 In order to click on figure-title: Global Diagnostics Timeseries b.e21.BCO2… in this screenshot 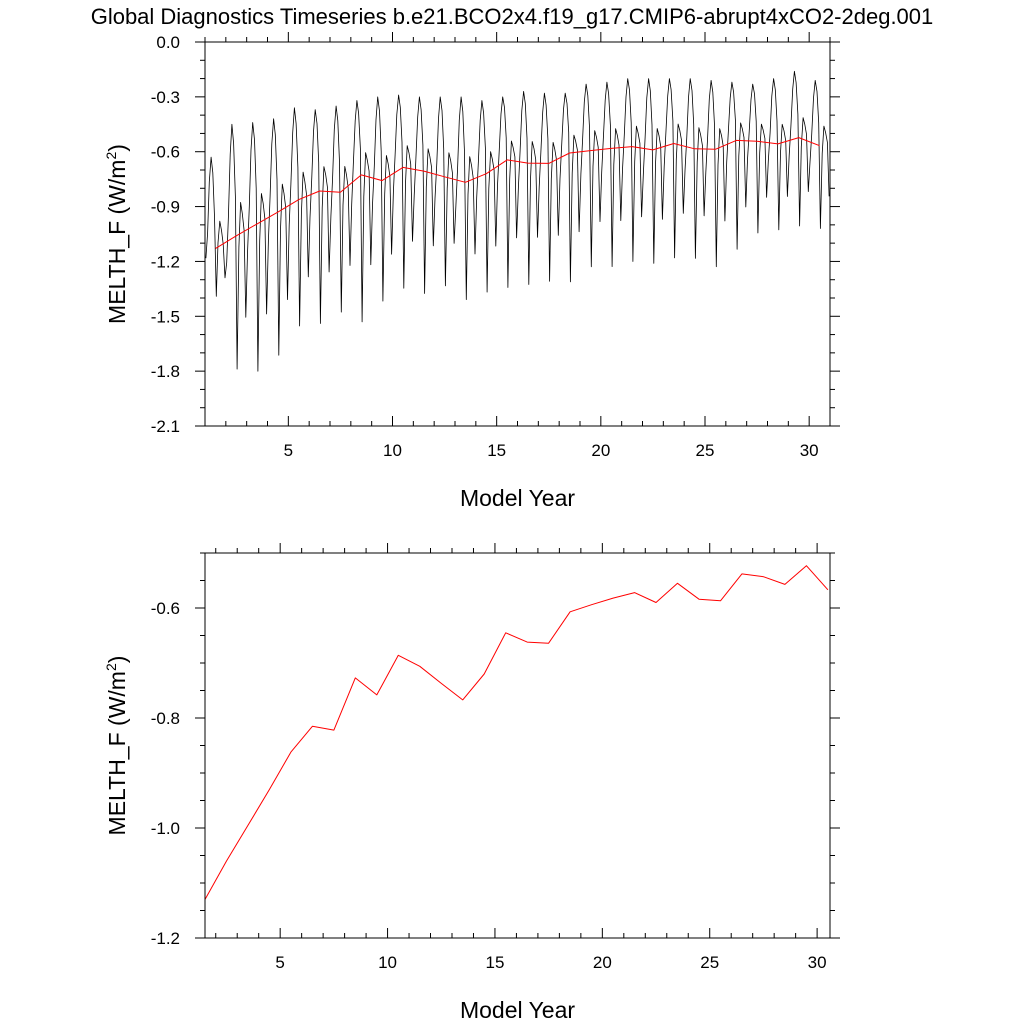, I will do `click(512, 16)`.